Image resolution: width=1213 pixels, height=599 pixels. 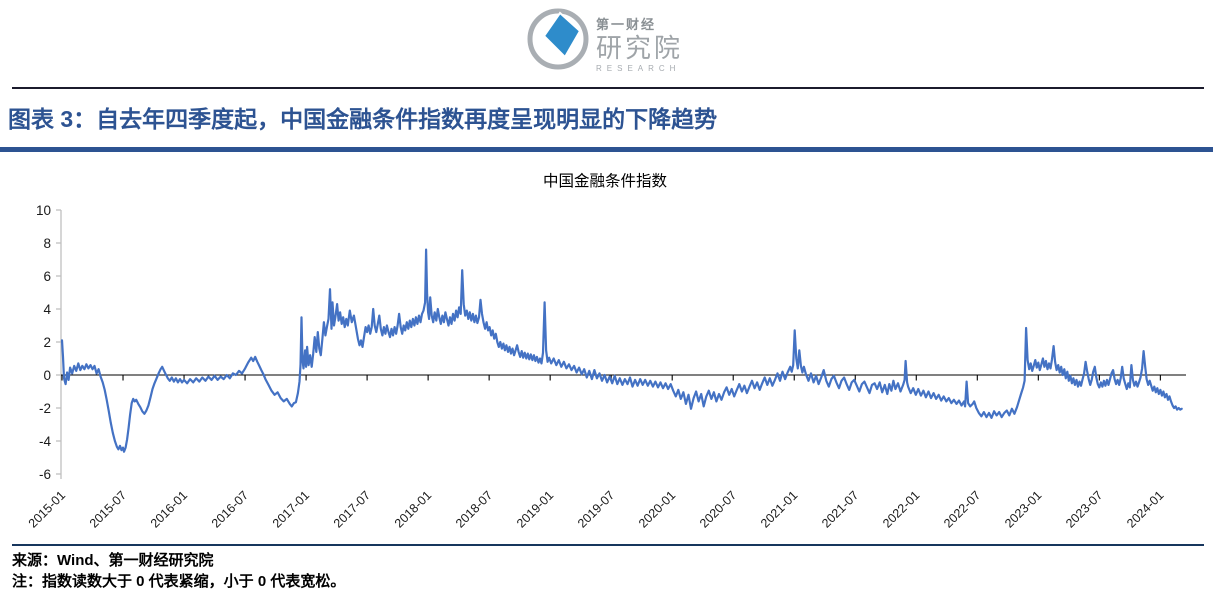 What do you see at coordinates (179, 581) in the screenshot?
I see `note-text: 注：指数读数大于 0 代表紧缩，小于 0 代表宽松。` at bounding box center [179, 581].